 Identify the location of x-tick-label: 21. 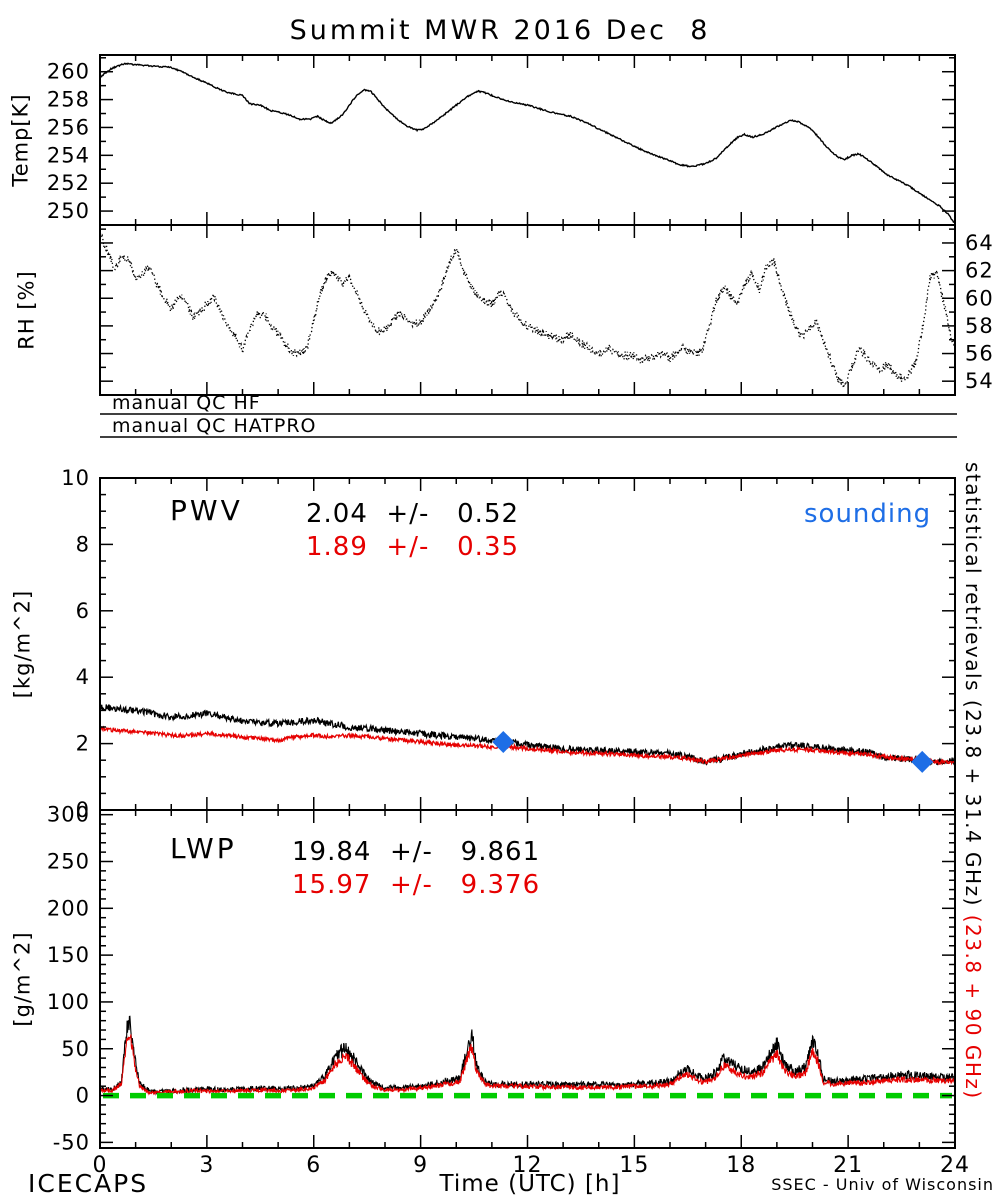
(848, 1165).